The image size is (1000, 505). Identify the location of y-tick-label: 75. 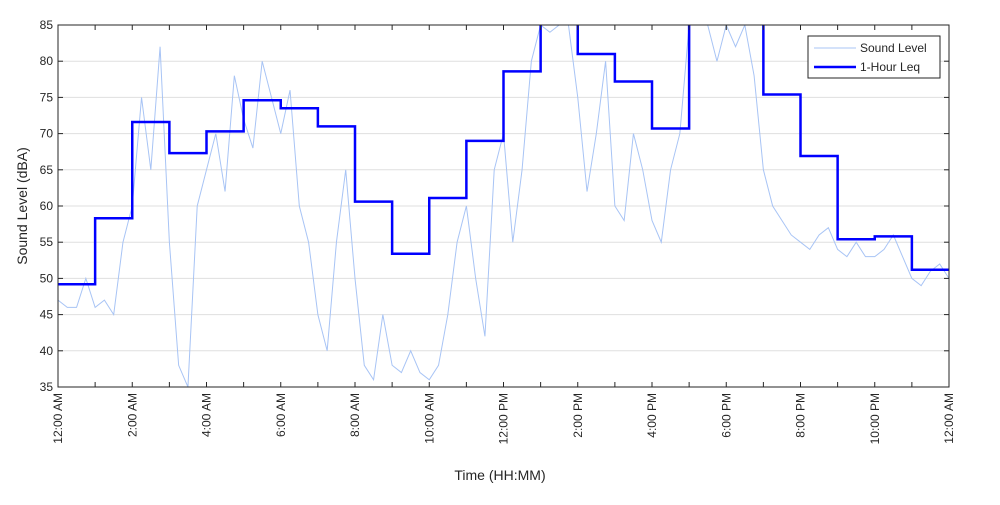
(47, 97).